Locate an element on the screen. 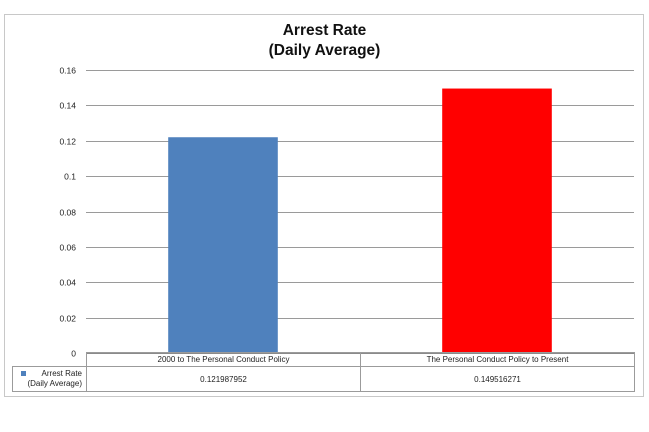 The image size is (649, 432). y-tick-label: 0.1 is located at coordinates (70, 177).